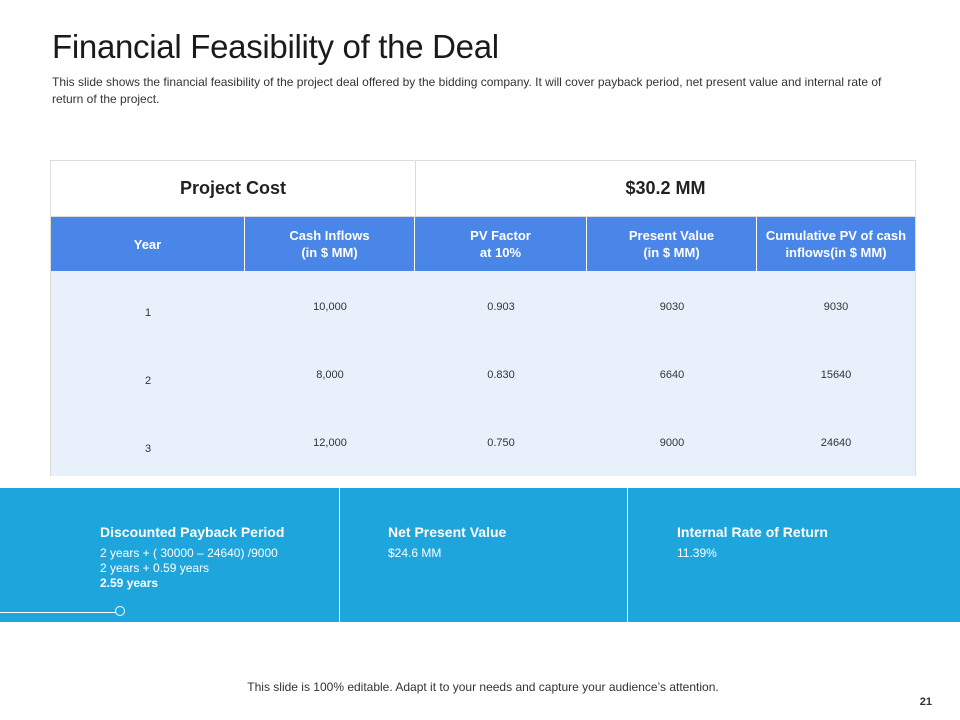 Image resolution: width=960 pixels, height=720 pixels. I want to click on decorative-line, so click(58, 612).